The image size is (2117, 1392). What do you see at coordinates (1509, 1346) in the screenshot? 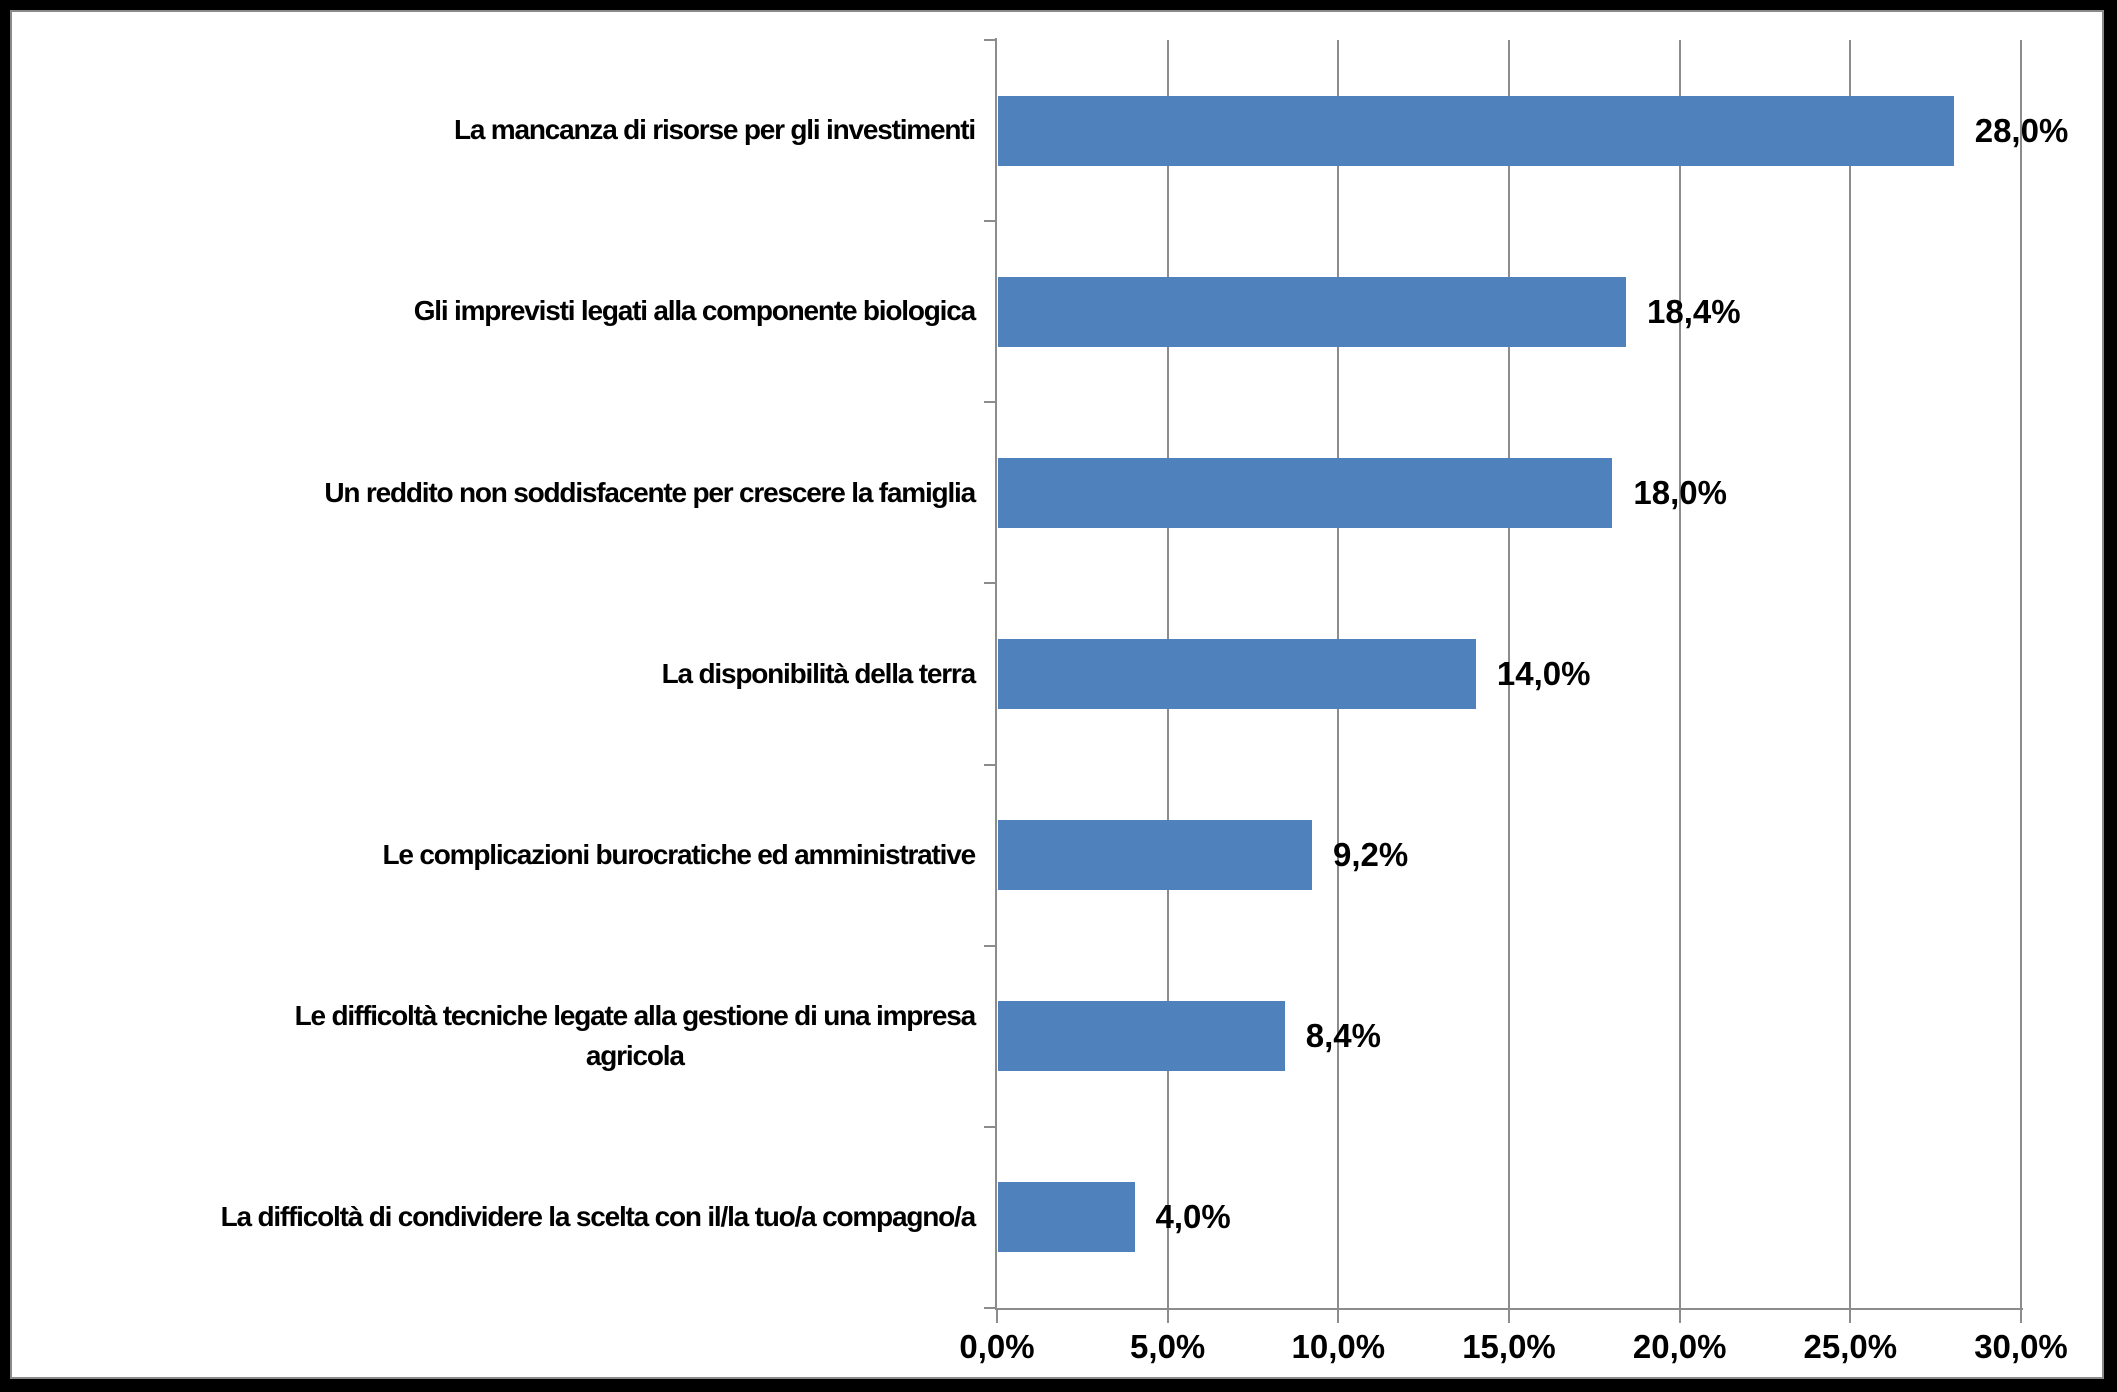
I see `x-axis-tick-label: 15,0%` at bounding box center [1509, 1346].